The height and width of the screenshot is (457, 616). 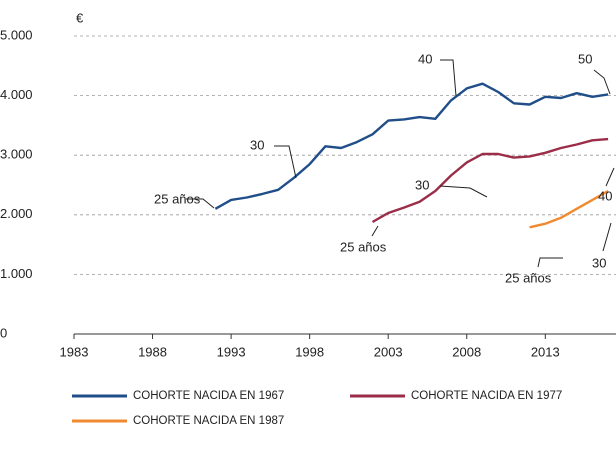 What do you see at coordinates (16, 213) in the screenshot?
I see `y-tick-label: 2.000` at bounding box center [16, 213].